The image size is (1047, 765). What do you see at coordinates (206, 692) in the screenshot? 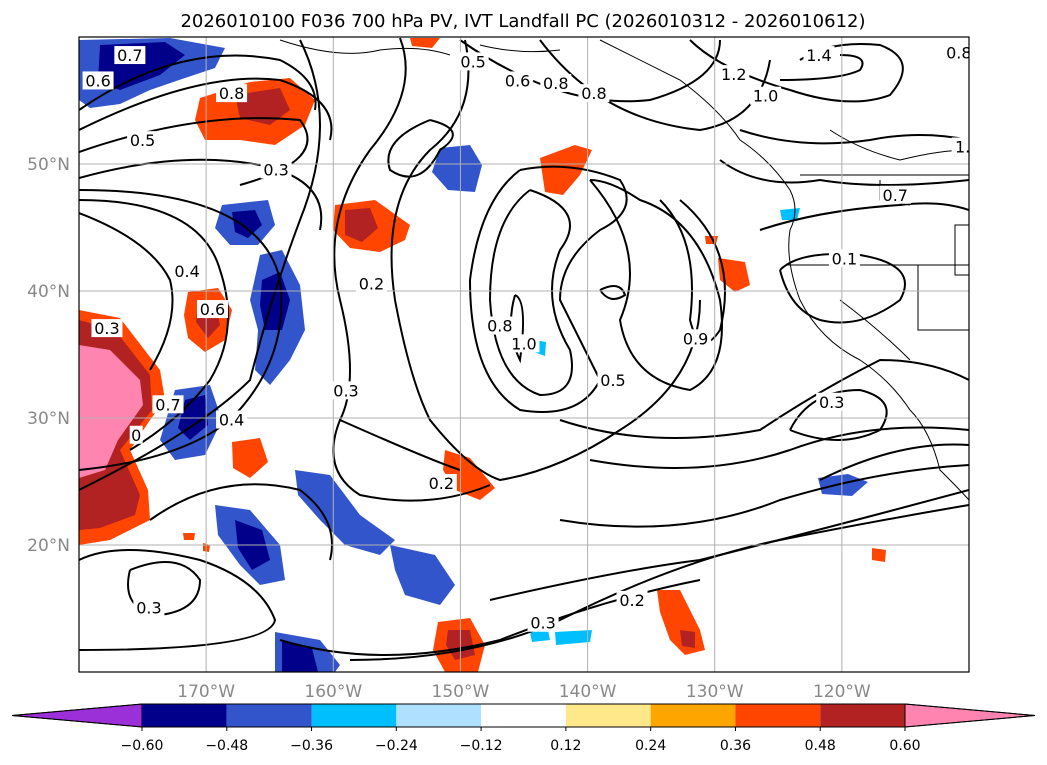
I see `x-tick-label: 170°W` at bounding box center [206, 692].